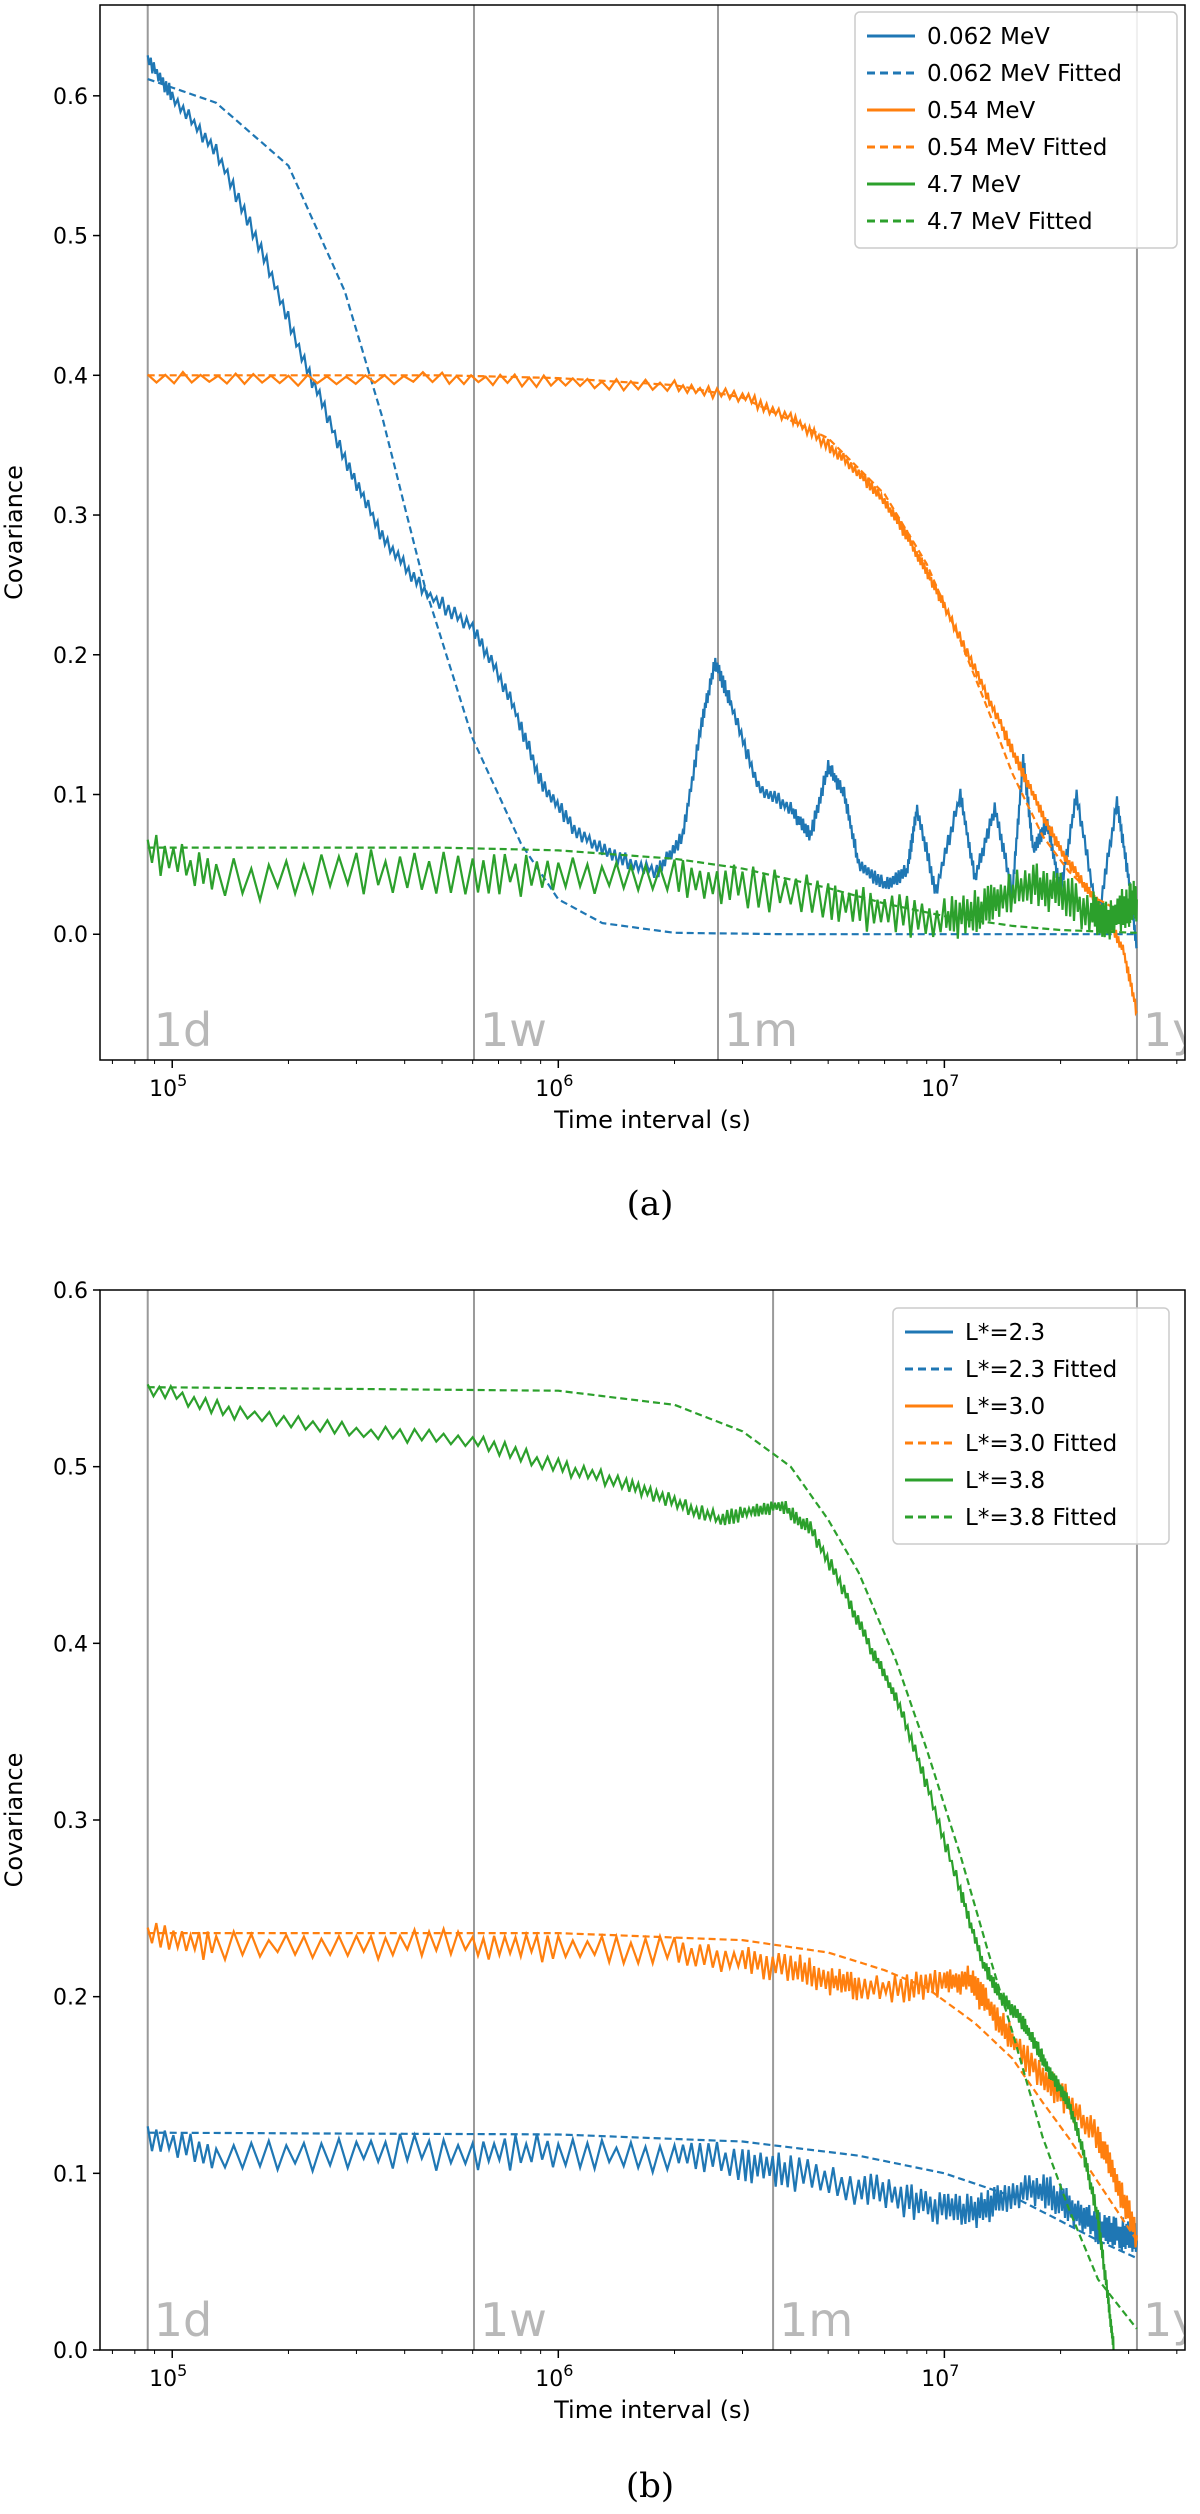 Image resolution: width=1200 pixels, height=2514 pixels. I want to click on legend-entry: L*=3.8 Fitted, so click(1041, 1518).